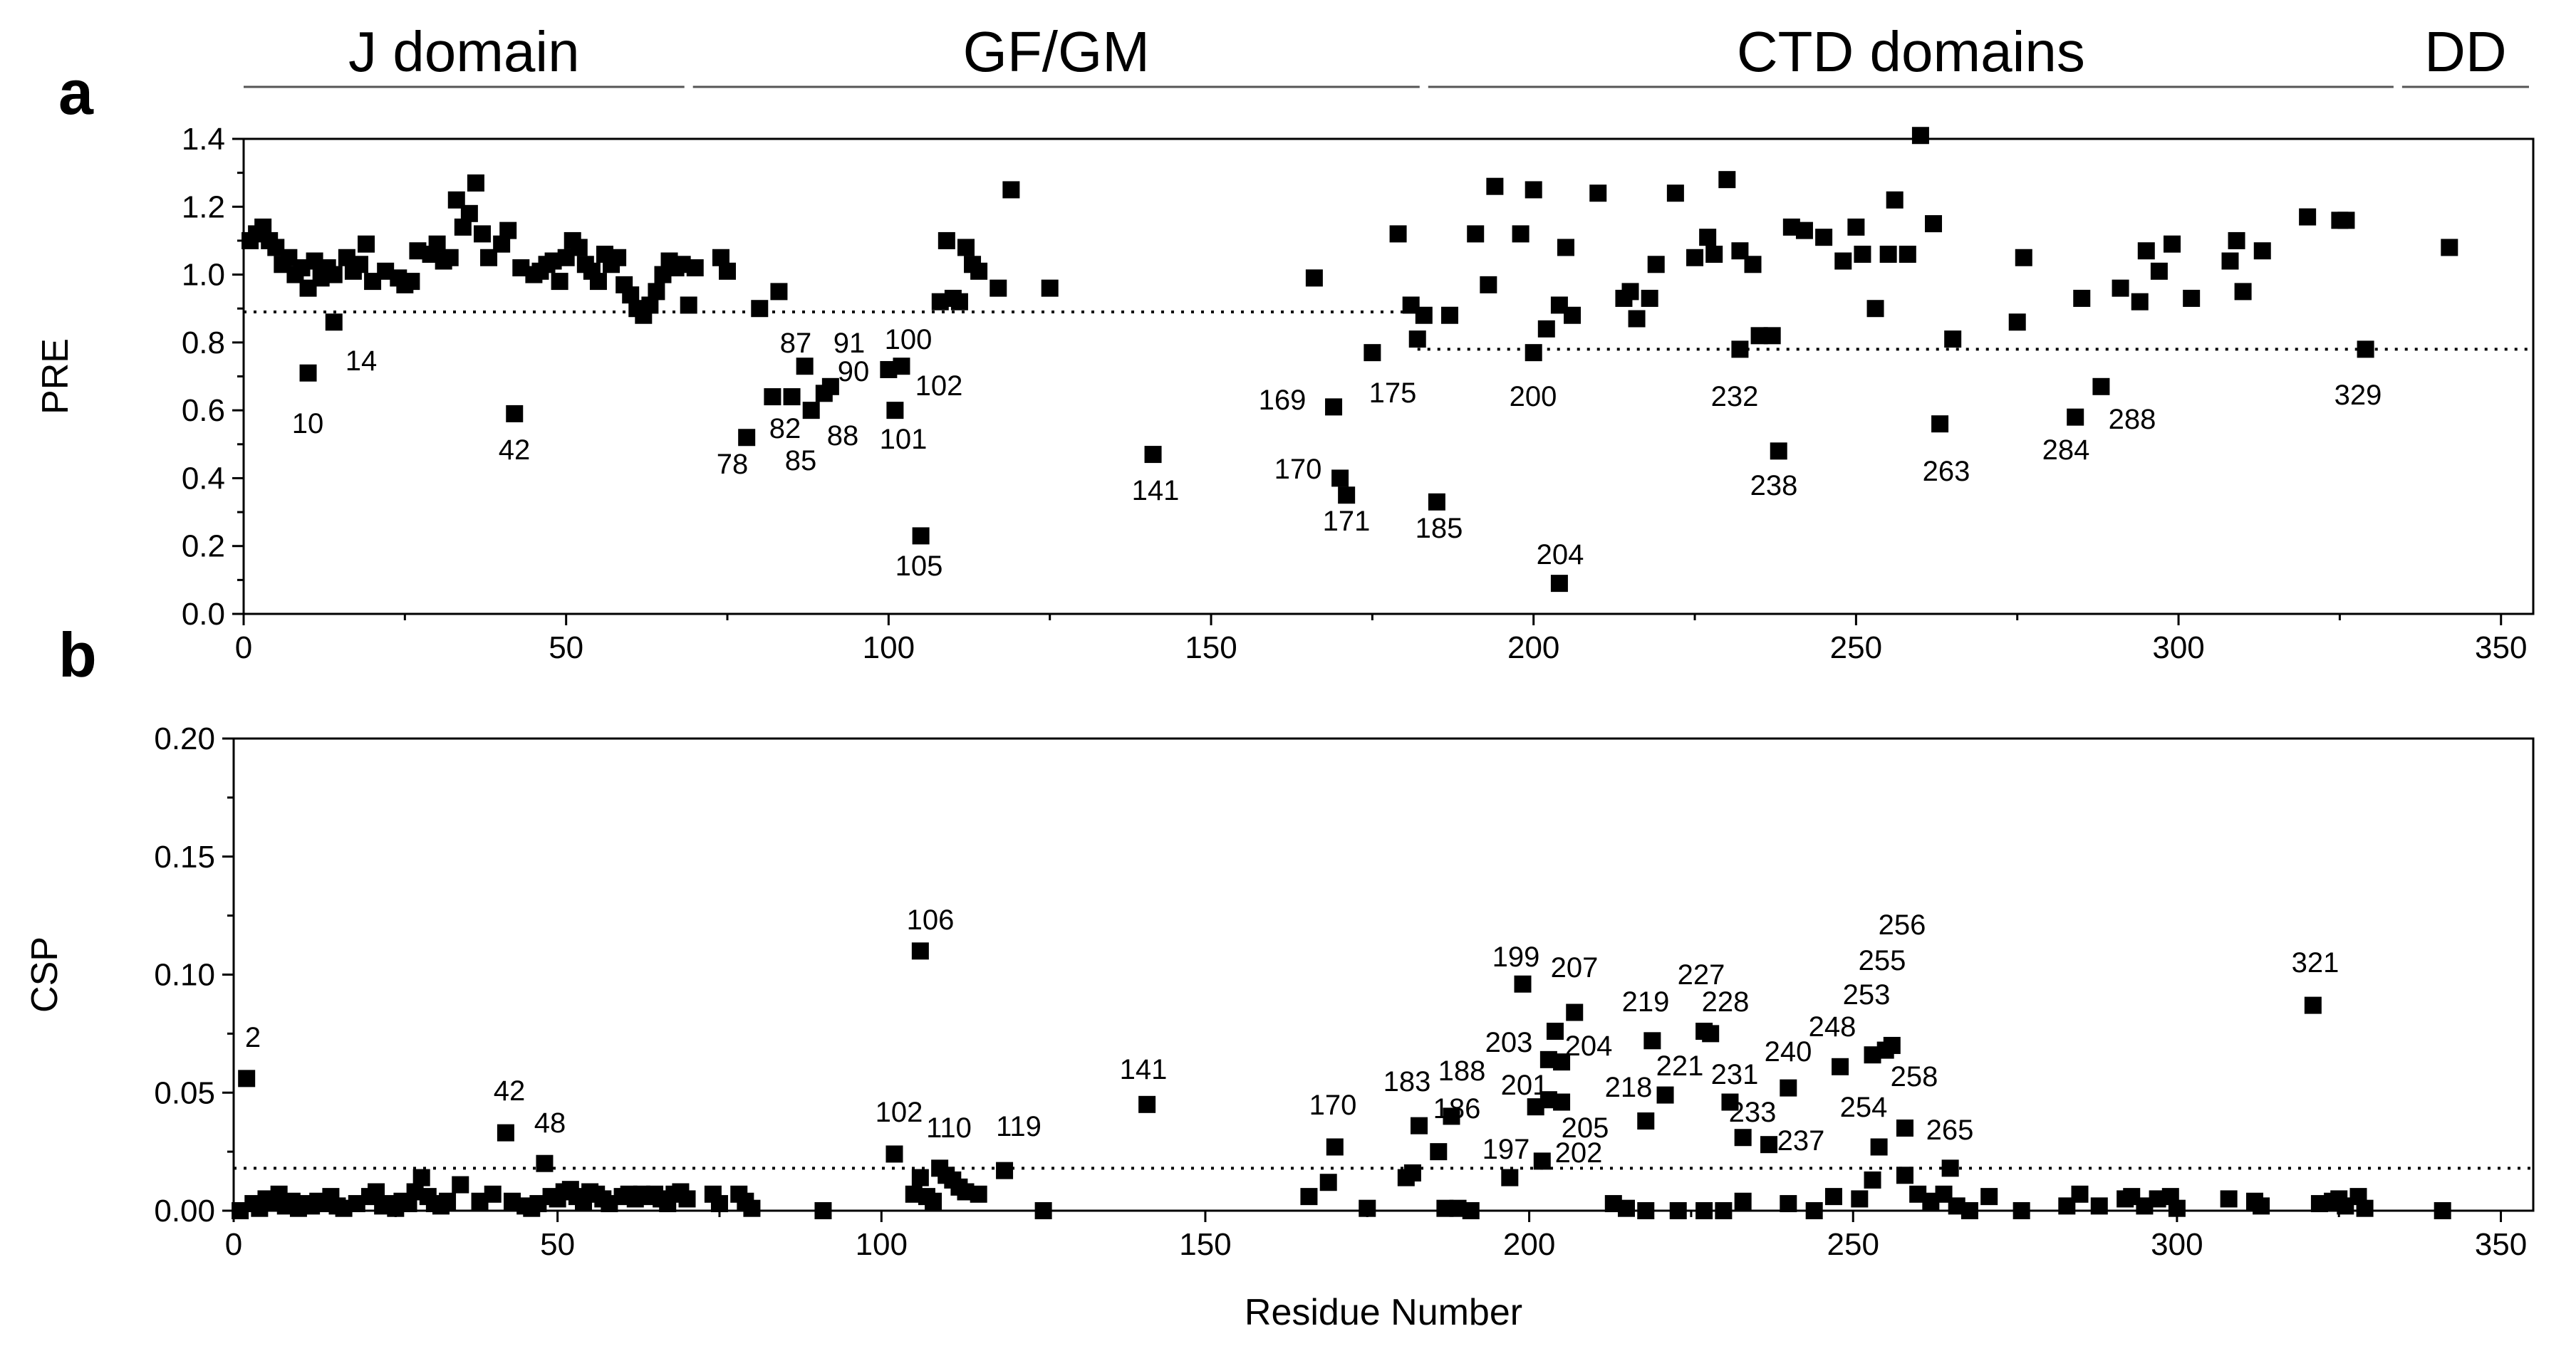 This screenshot has height=1351, width=2576. Describe the element at coordinates (550, 1123) in the screenshot. I see `point-label: 48` at that location.